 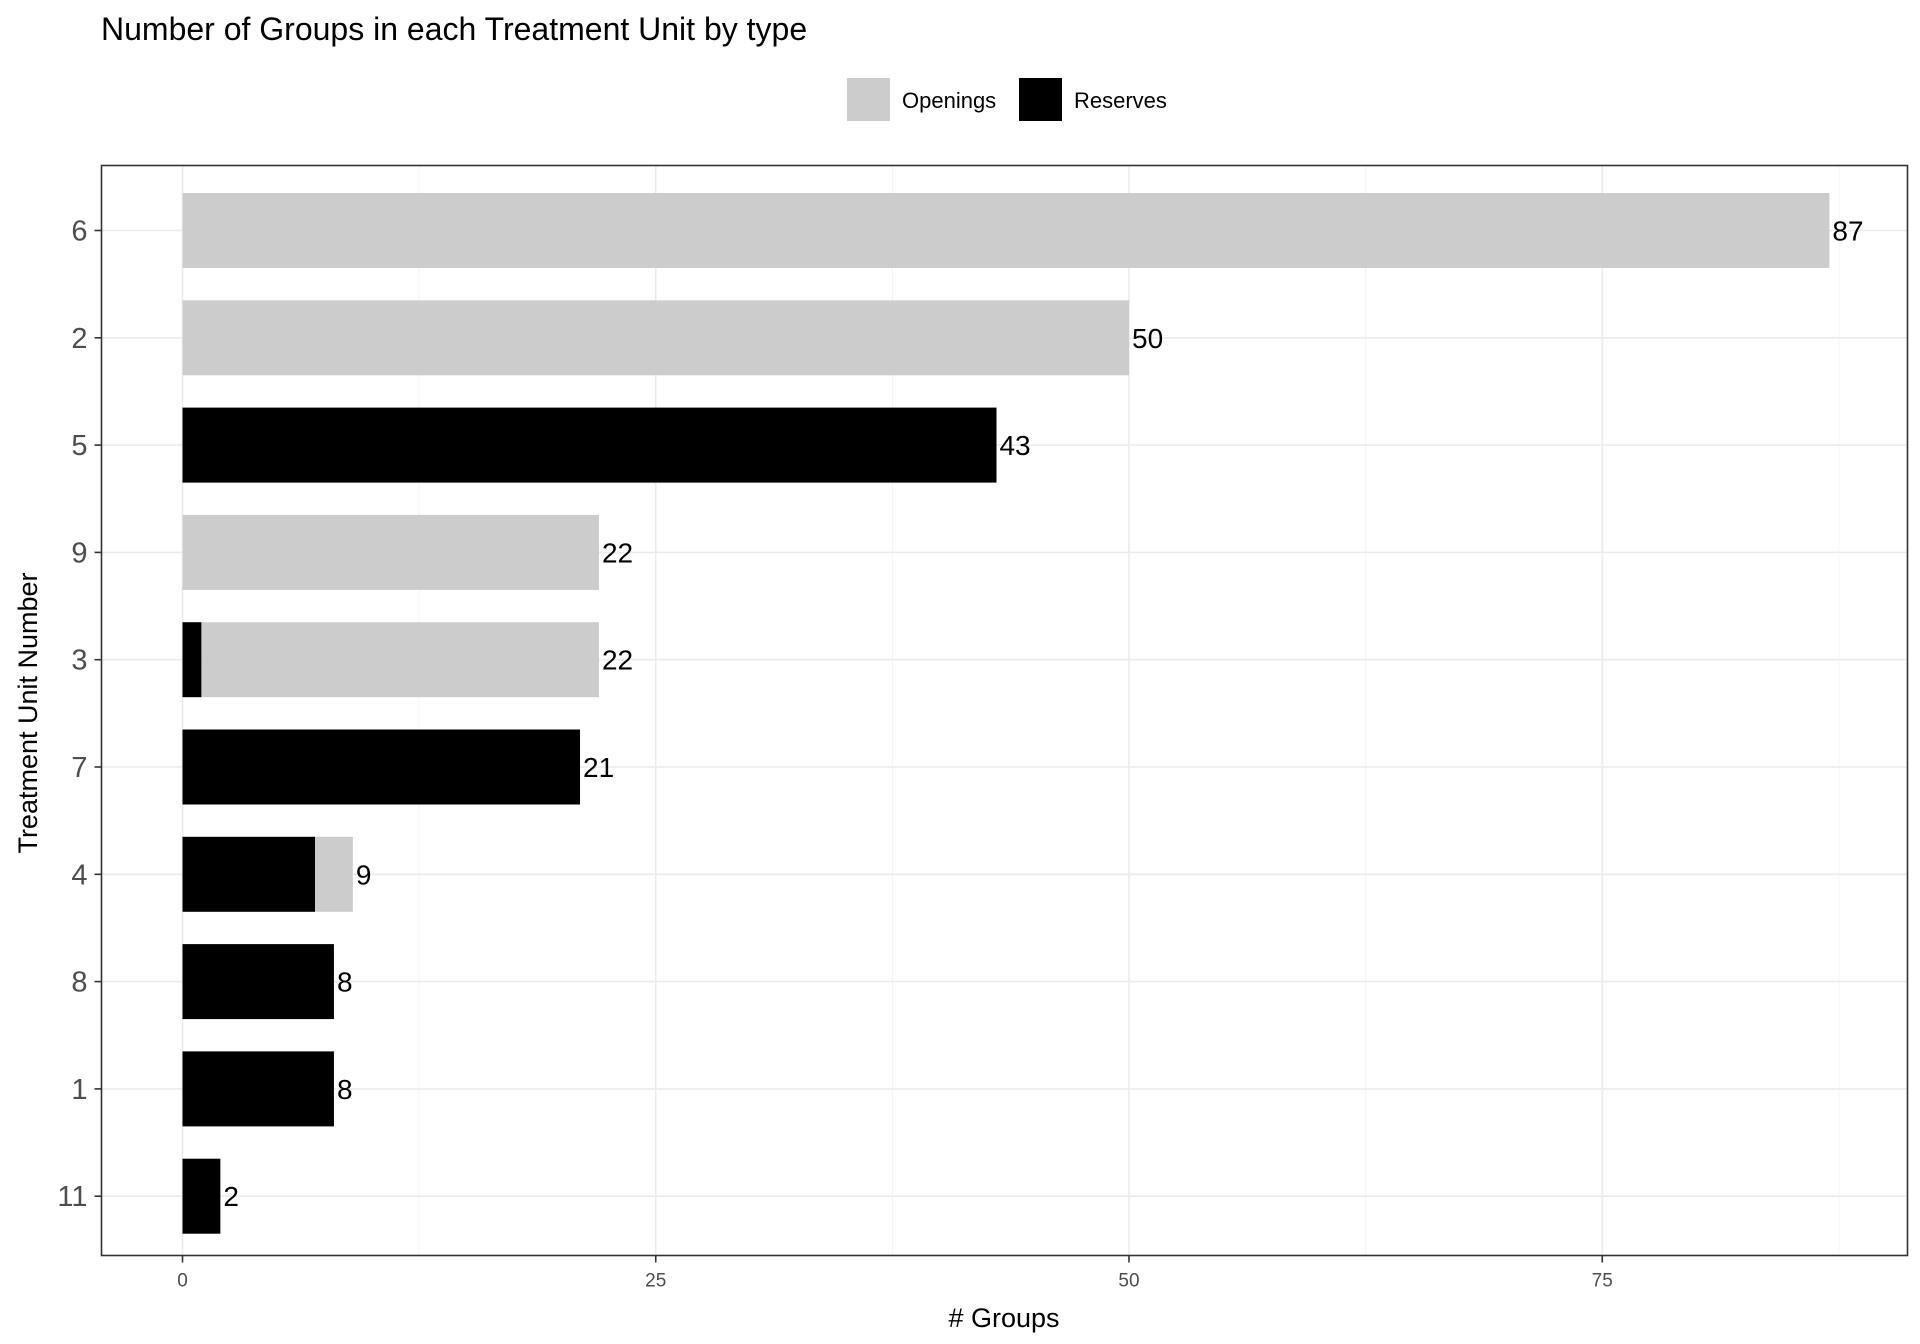 What do you see at coordinates (72, 1197) in the screenshot?
I see `y-tick-label: 11` at bounding box center [72, 1197].